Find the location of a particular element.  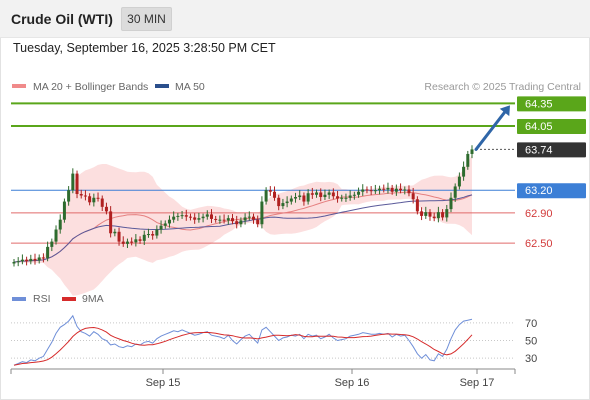

level-tag-64.05 is located at coordinates (551, 126).